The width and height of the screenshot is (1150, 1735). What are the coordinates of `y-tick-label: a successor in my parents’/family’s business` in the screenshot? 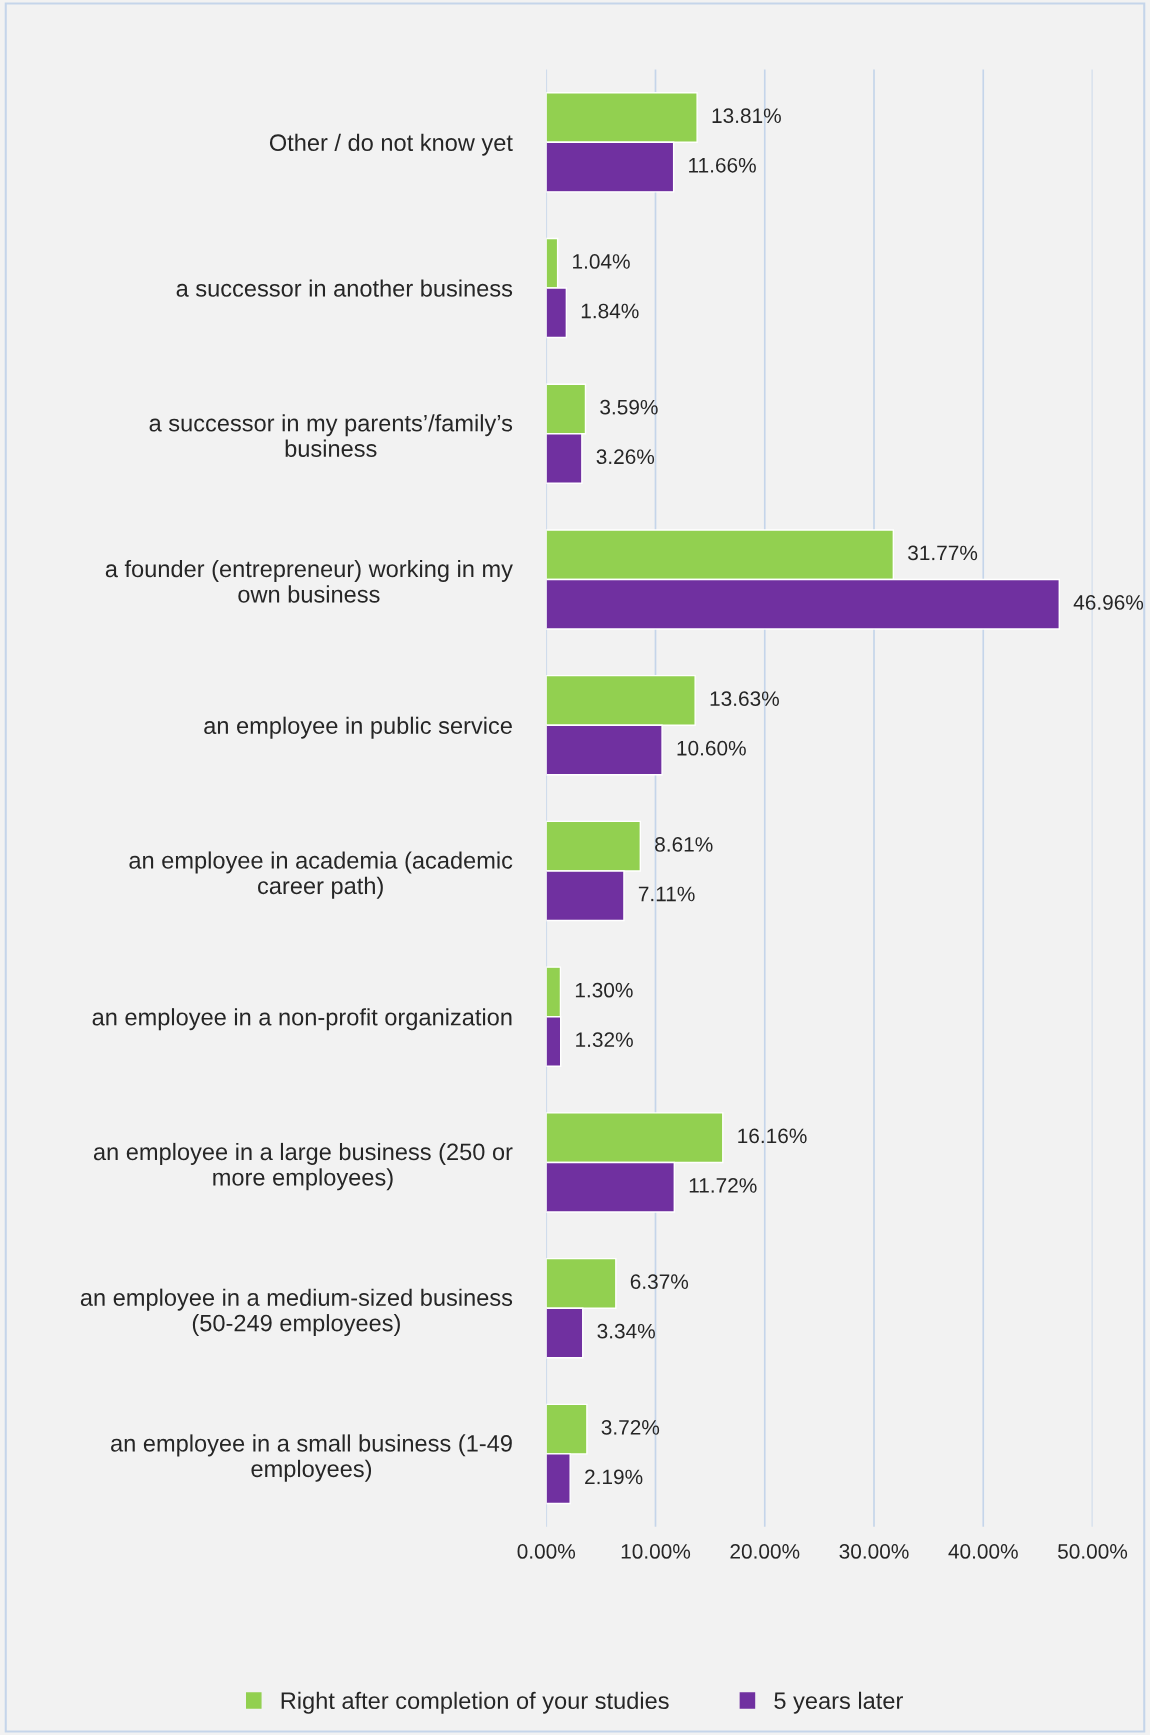 It's located at (331, 435).